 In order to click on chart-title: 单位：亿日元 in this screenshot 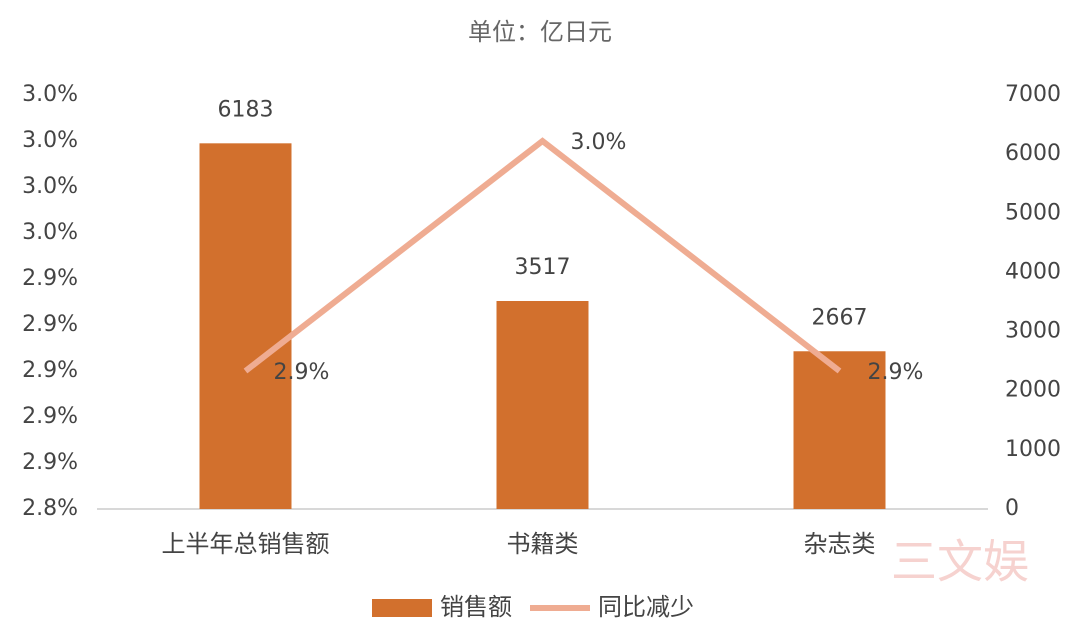, I will do `click(540, 32)`.